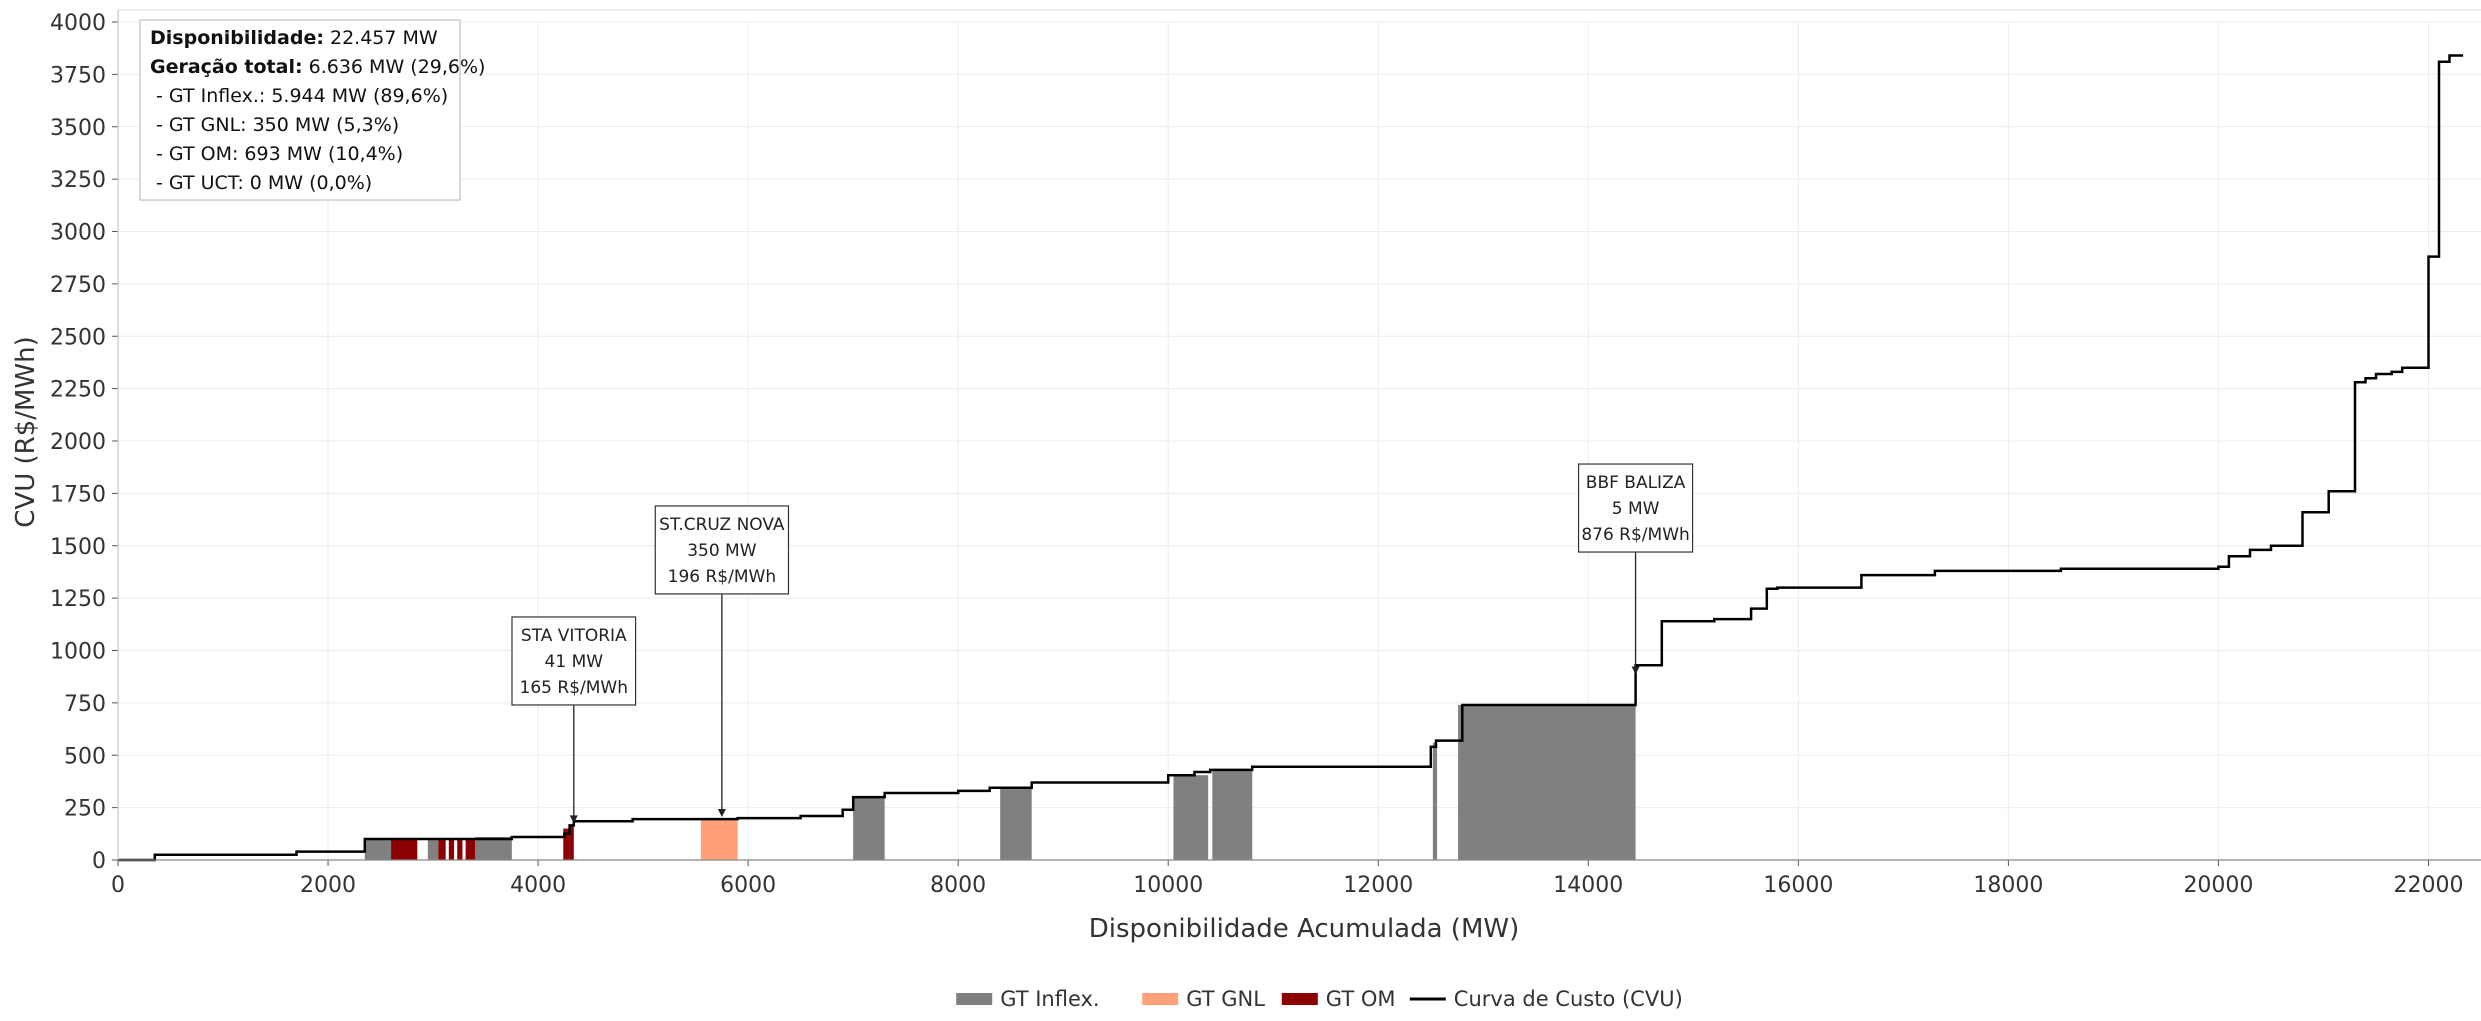  Describe the element at coordinates (78, 547) in the screenshot. I see `y-tick-label: 1500` at that location.